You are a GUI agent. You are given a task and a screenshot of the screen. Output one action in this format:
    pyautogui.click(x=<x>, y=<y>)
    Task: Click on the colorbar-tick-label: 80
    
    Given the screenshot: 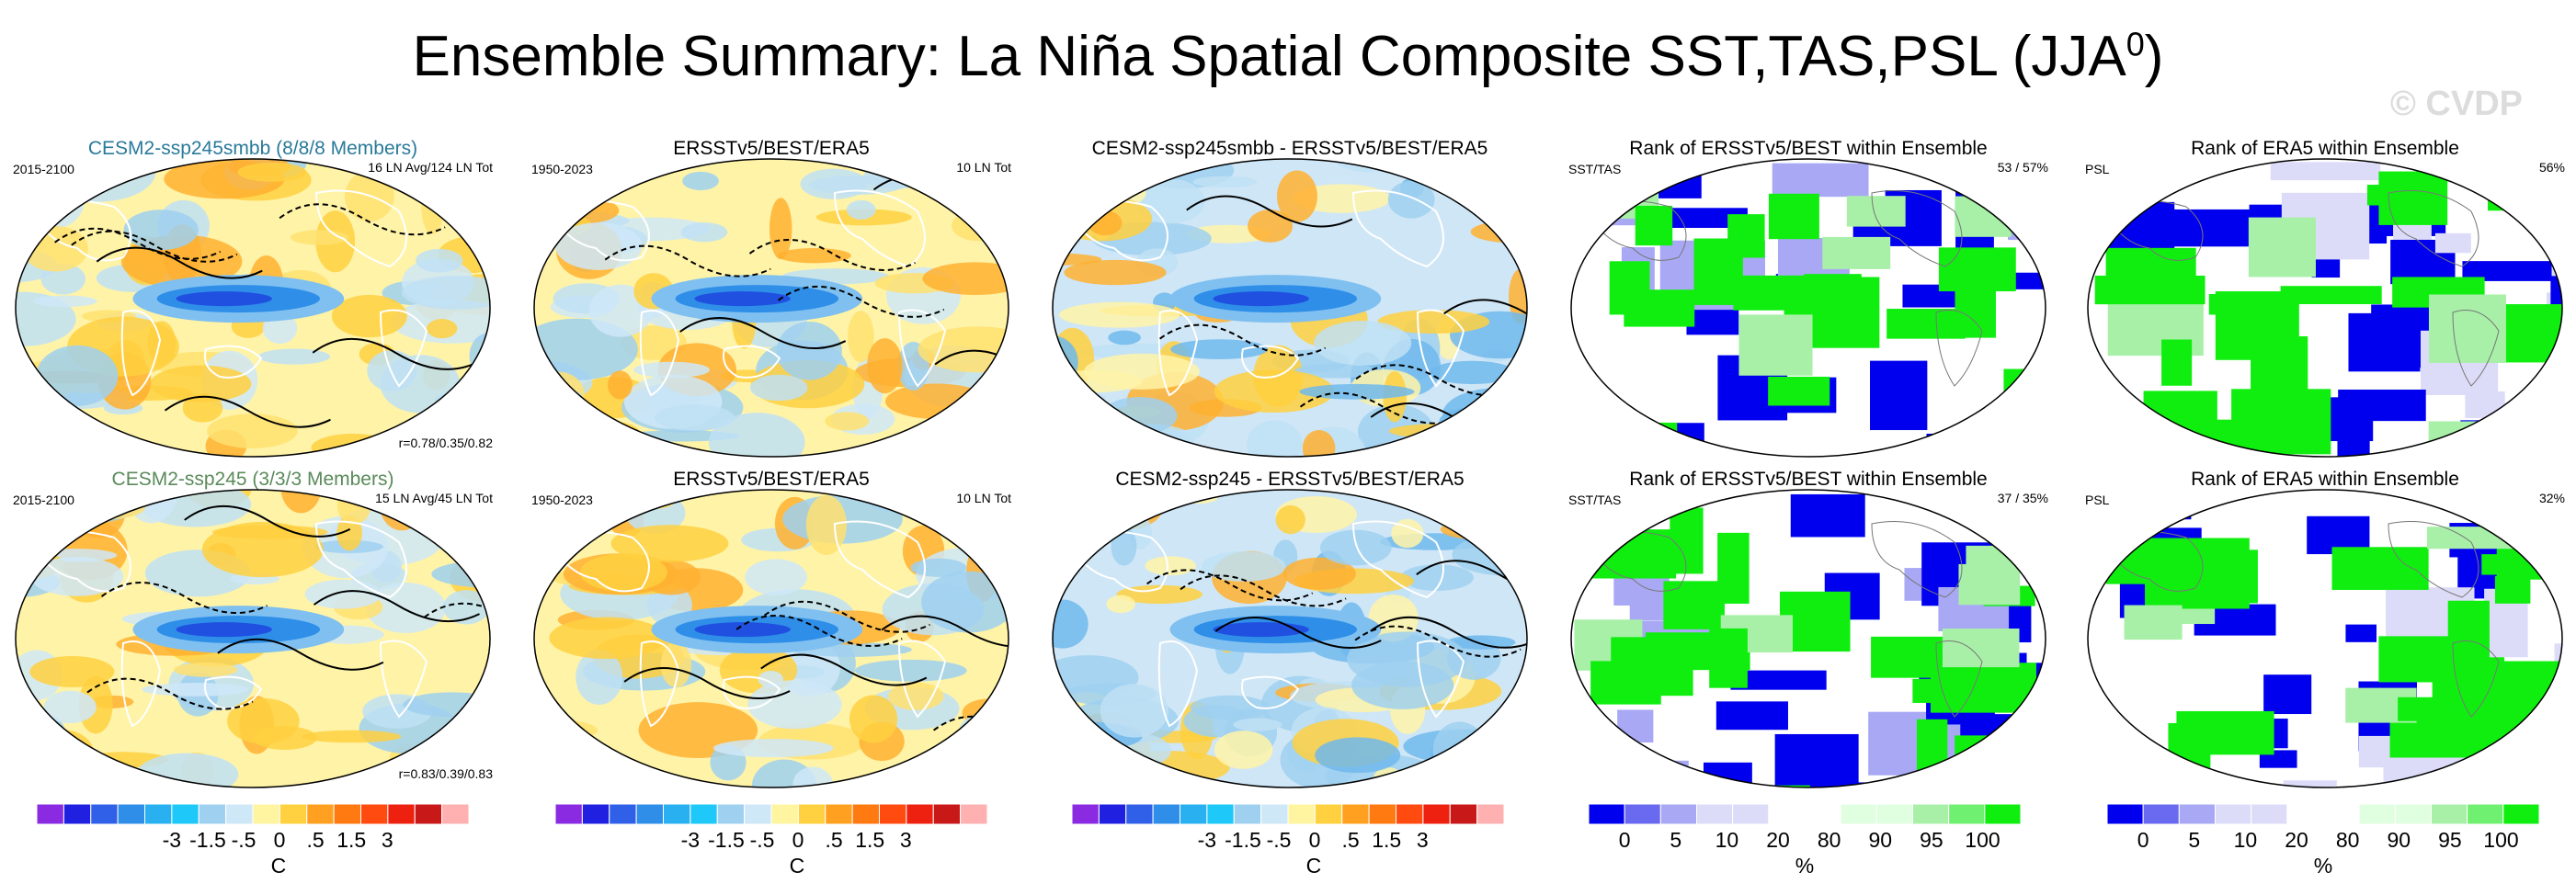 What is the action you would take?
    pyautogui.click(x=1829, y=840)
    